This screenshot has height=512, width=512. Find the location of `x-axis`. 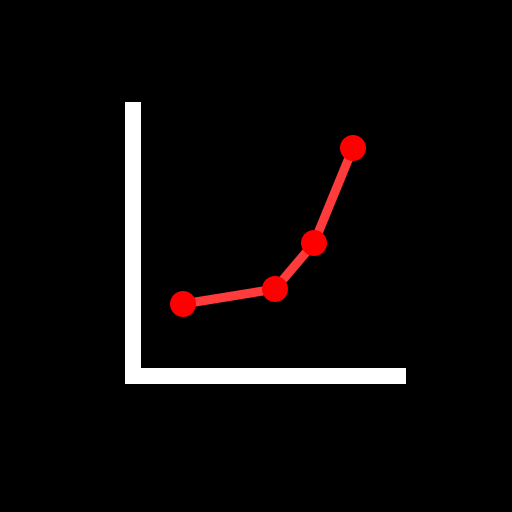

x-axis is located at coordinates (265, 376).